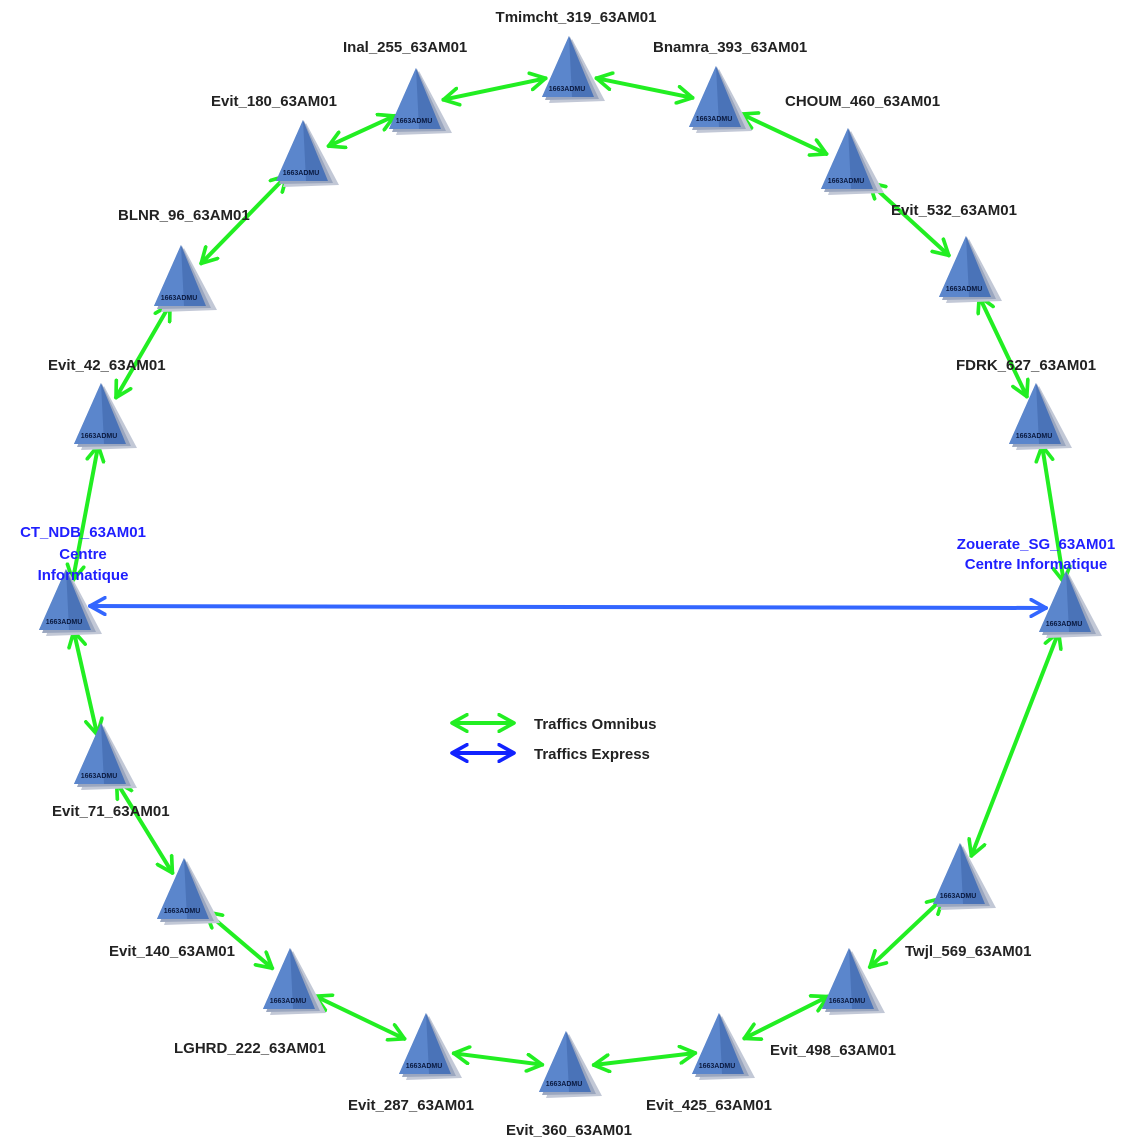  Describe the element at coordinates (85, 683) in the screenshot. I see `link-omnibus-evit71-ctndb` at that location.